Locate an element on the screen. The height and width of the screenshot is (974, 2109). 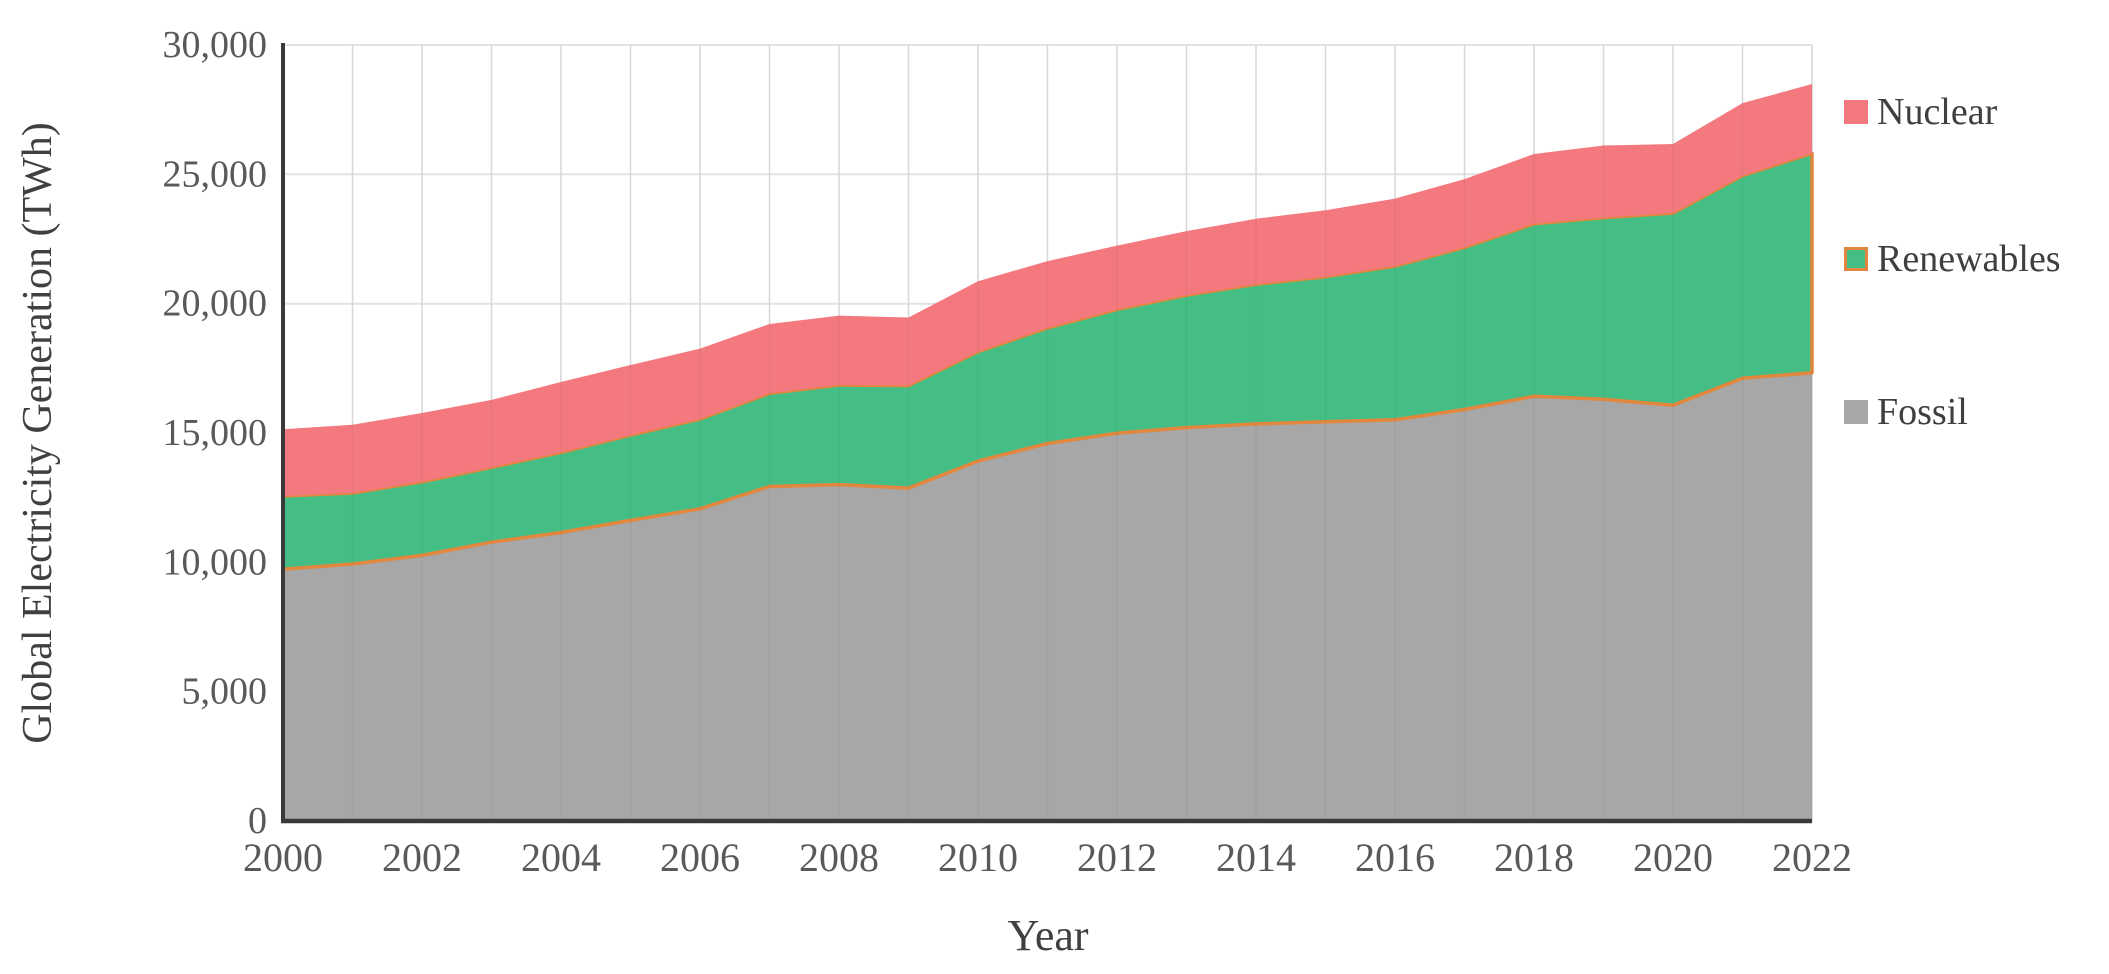
x-tick-label: 2016 is located at coordinates (1395, 857).